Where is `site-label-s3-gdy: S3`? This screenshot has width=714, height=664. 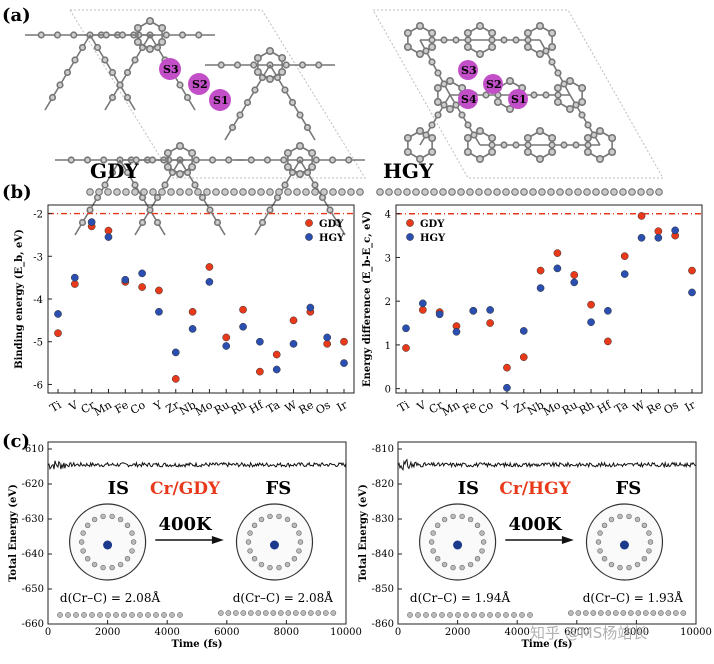
site-label-s3-gdy: S3 is located at coordinates (171, 69).